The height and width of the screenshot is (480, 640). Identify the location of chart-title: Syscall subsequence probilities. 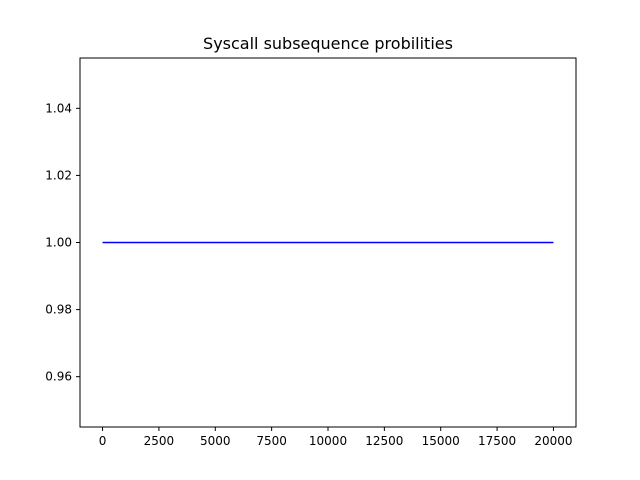
(328, 43).